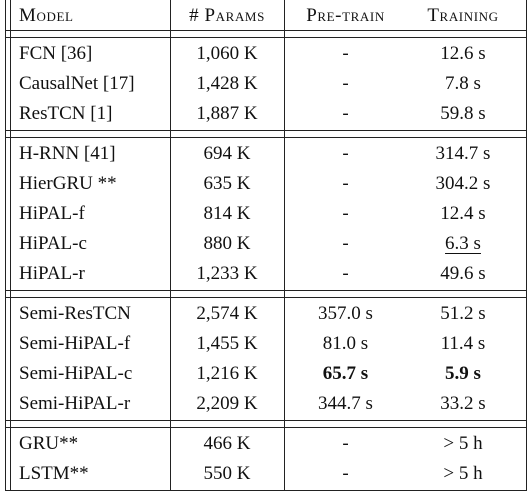 This screenshot has height=492, width=528. I want to click on params-cell: 1,455 K, so click(227, 343).